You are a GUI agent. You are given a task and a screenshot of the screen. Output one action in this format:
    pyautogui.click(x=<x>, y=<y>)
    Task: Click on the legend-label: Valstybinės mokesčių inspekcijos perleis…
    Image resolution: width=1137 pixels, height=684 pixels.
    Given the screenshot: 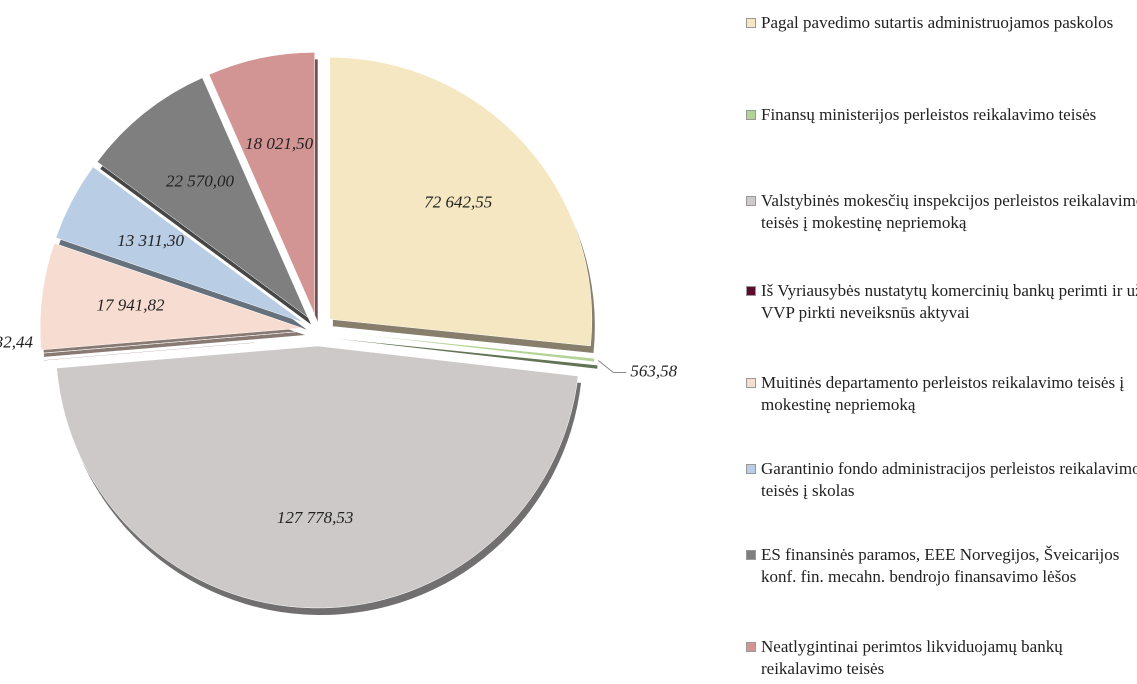 What is the action you would take?
    pyautogui.click(x=949, y=211)
    